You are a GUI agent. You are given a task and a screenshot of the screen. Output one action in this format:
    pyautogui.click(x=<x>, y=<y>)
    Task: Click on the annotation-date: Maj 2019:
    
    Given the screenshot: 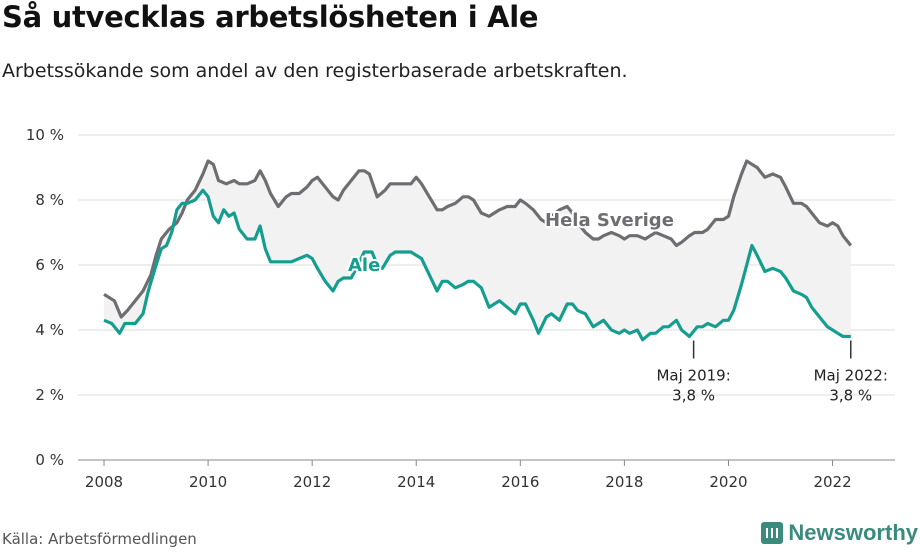 What is the action you would take?
    pyautogui.click(x=693, y=376)
    